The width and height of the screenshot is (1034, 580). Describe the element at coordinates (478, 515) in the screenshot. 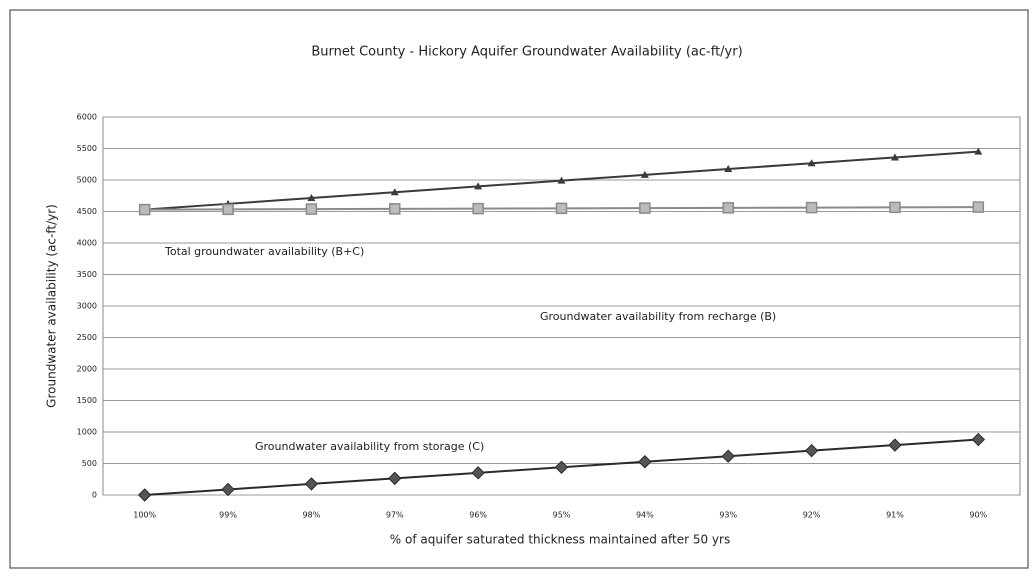

I see `x-tick-label: 96%` at that location.